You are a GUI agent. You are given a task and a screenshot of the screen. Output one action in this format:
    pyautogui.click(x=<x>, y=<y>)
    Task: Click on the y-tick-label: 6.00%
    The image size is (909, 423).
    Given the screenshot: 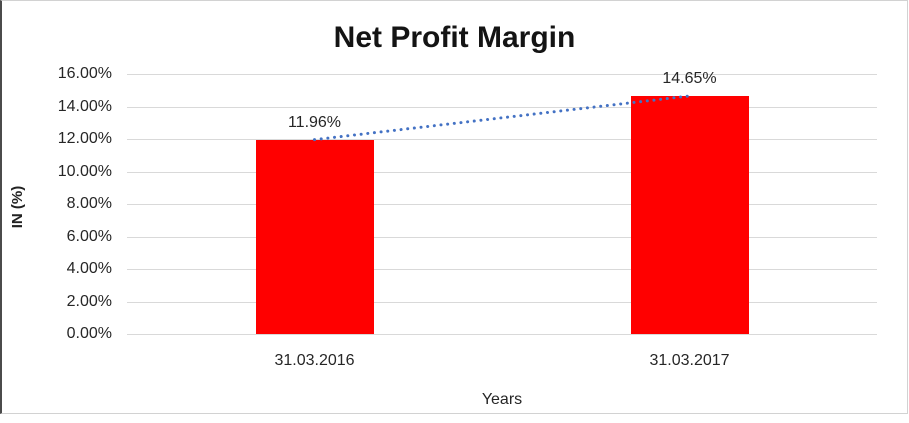 What is the action you would take?
    pyautogui.click(x=89, y=236)
    